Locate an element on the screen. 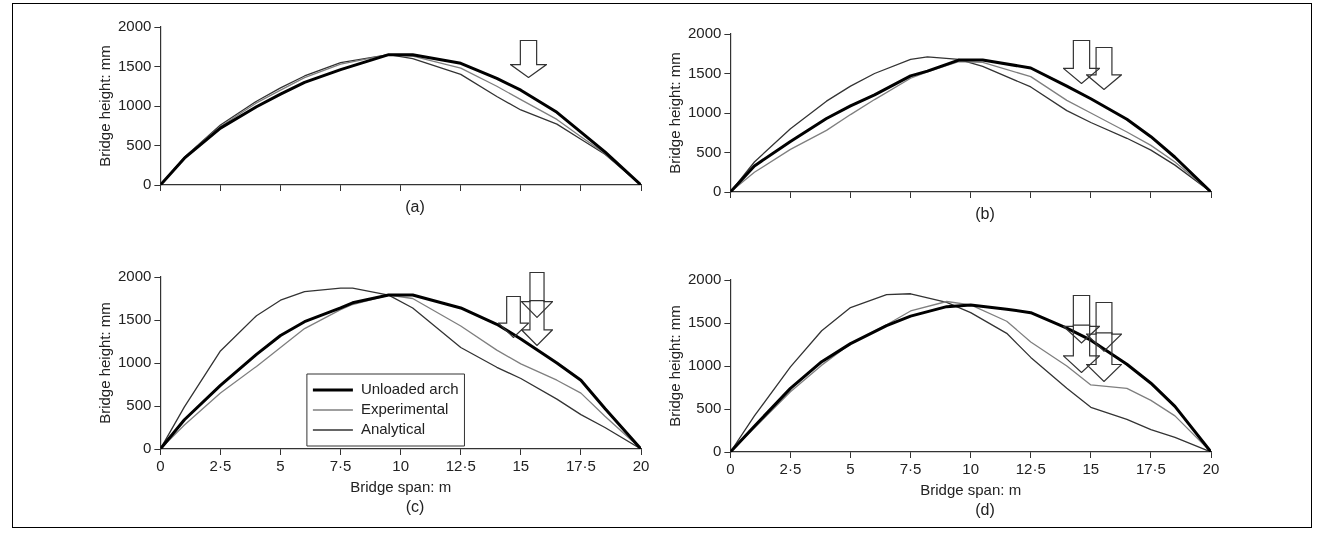 This screenshot has width=1326, height=533. text: (a) is located at coordinates (415, 207).